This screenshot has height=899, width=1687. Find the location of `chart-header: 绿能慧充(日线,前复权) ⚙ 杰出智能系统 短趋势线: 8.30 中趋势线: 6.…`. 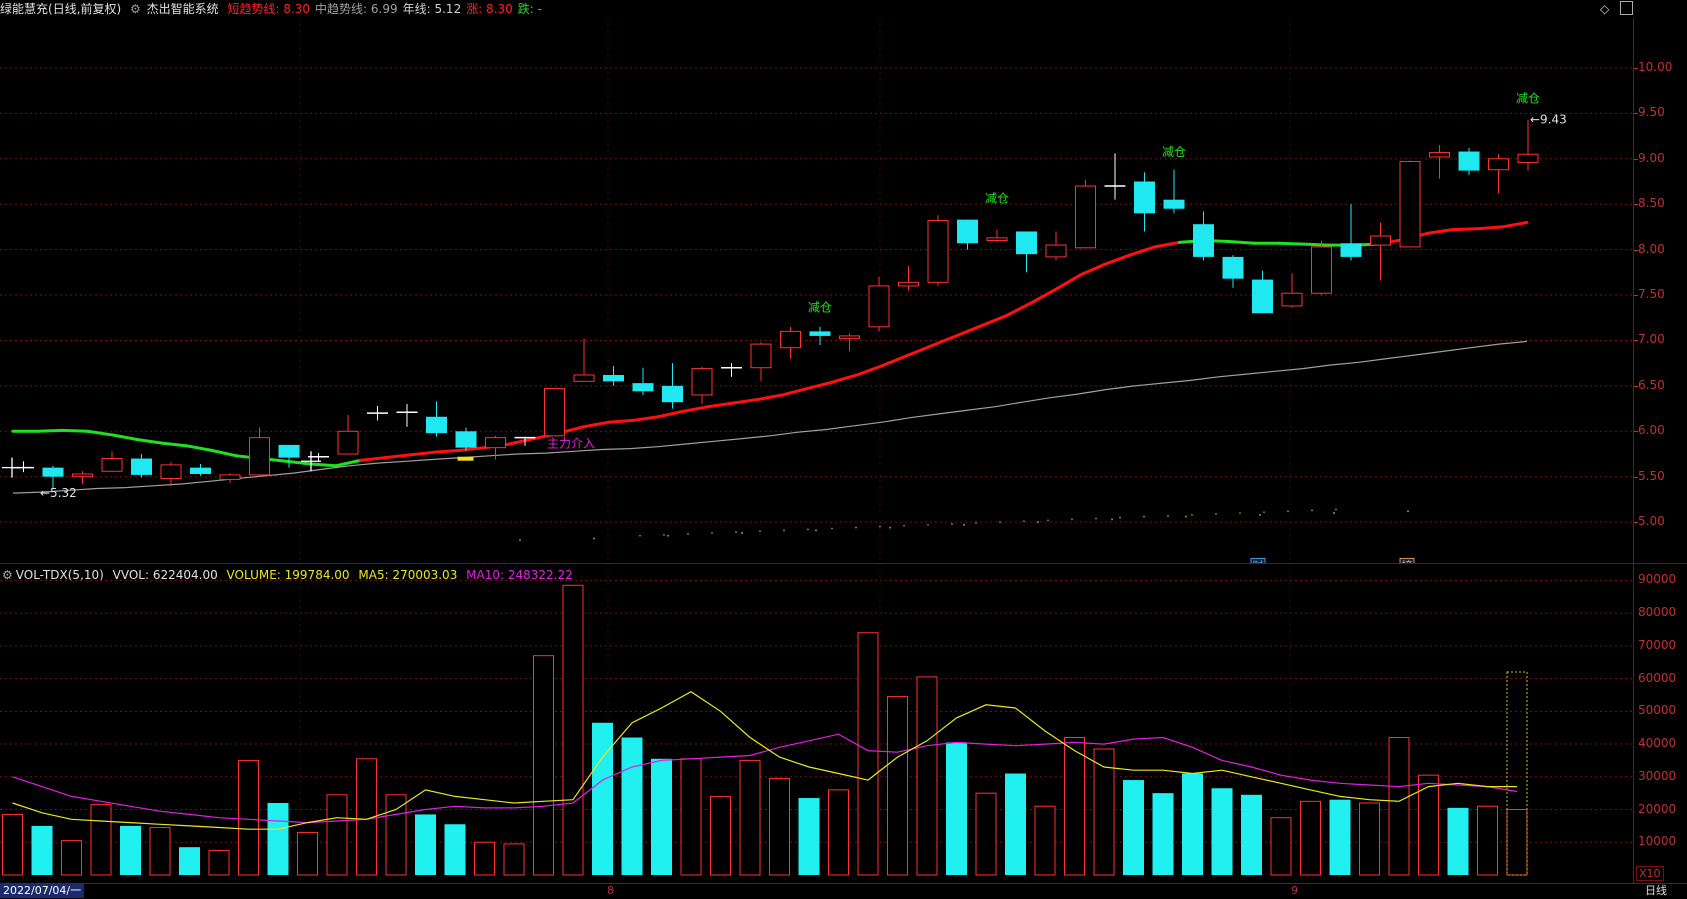

chart-header: 绿能慧充(日线,前复权) ⚙ 杰出智能系统 短趋势线: 8.30 中趋势线: 6.… is located at coordinates (276, 9).